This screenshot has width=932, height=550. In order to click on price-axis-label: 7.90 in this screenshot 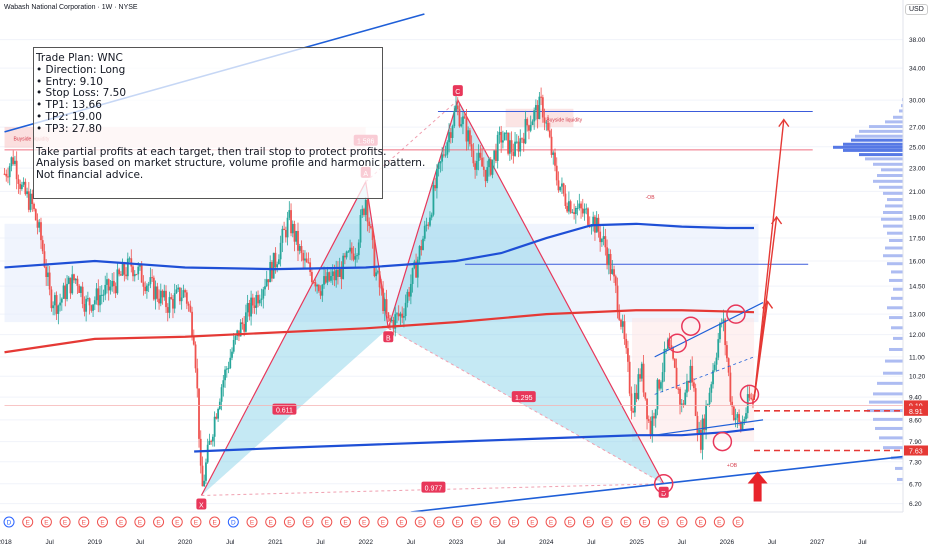, I will do `click(915, 442)`.